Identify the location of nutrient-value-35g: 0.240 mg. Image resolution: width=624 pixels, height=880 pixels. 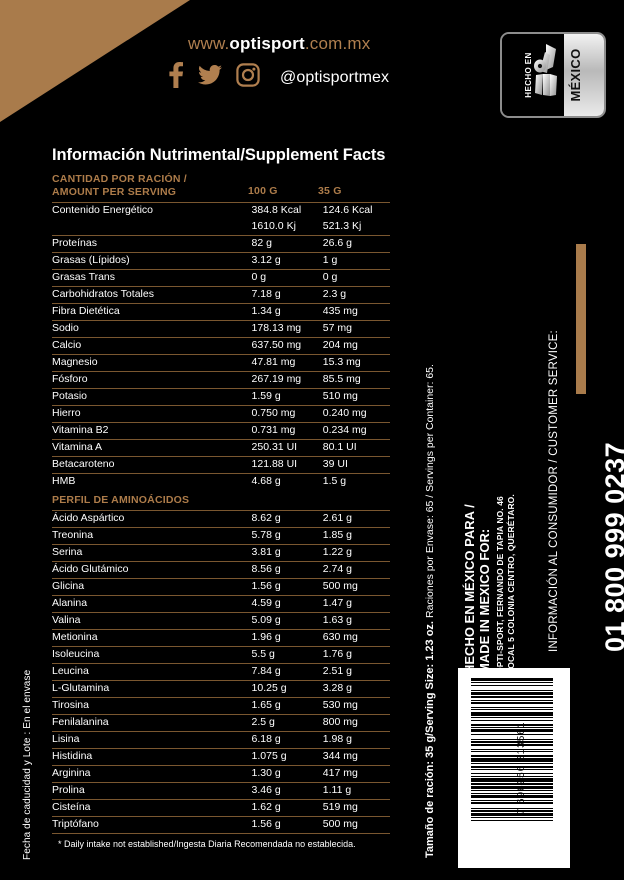
(356, 414).